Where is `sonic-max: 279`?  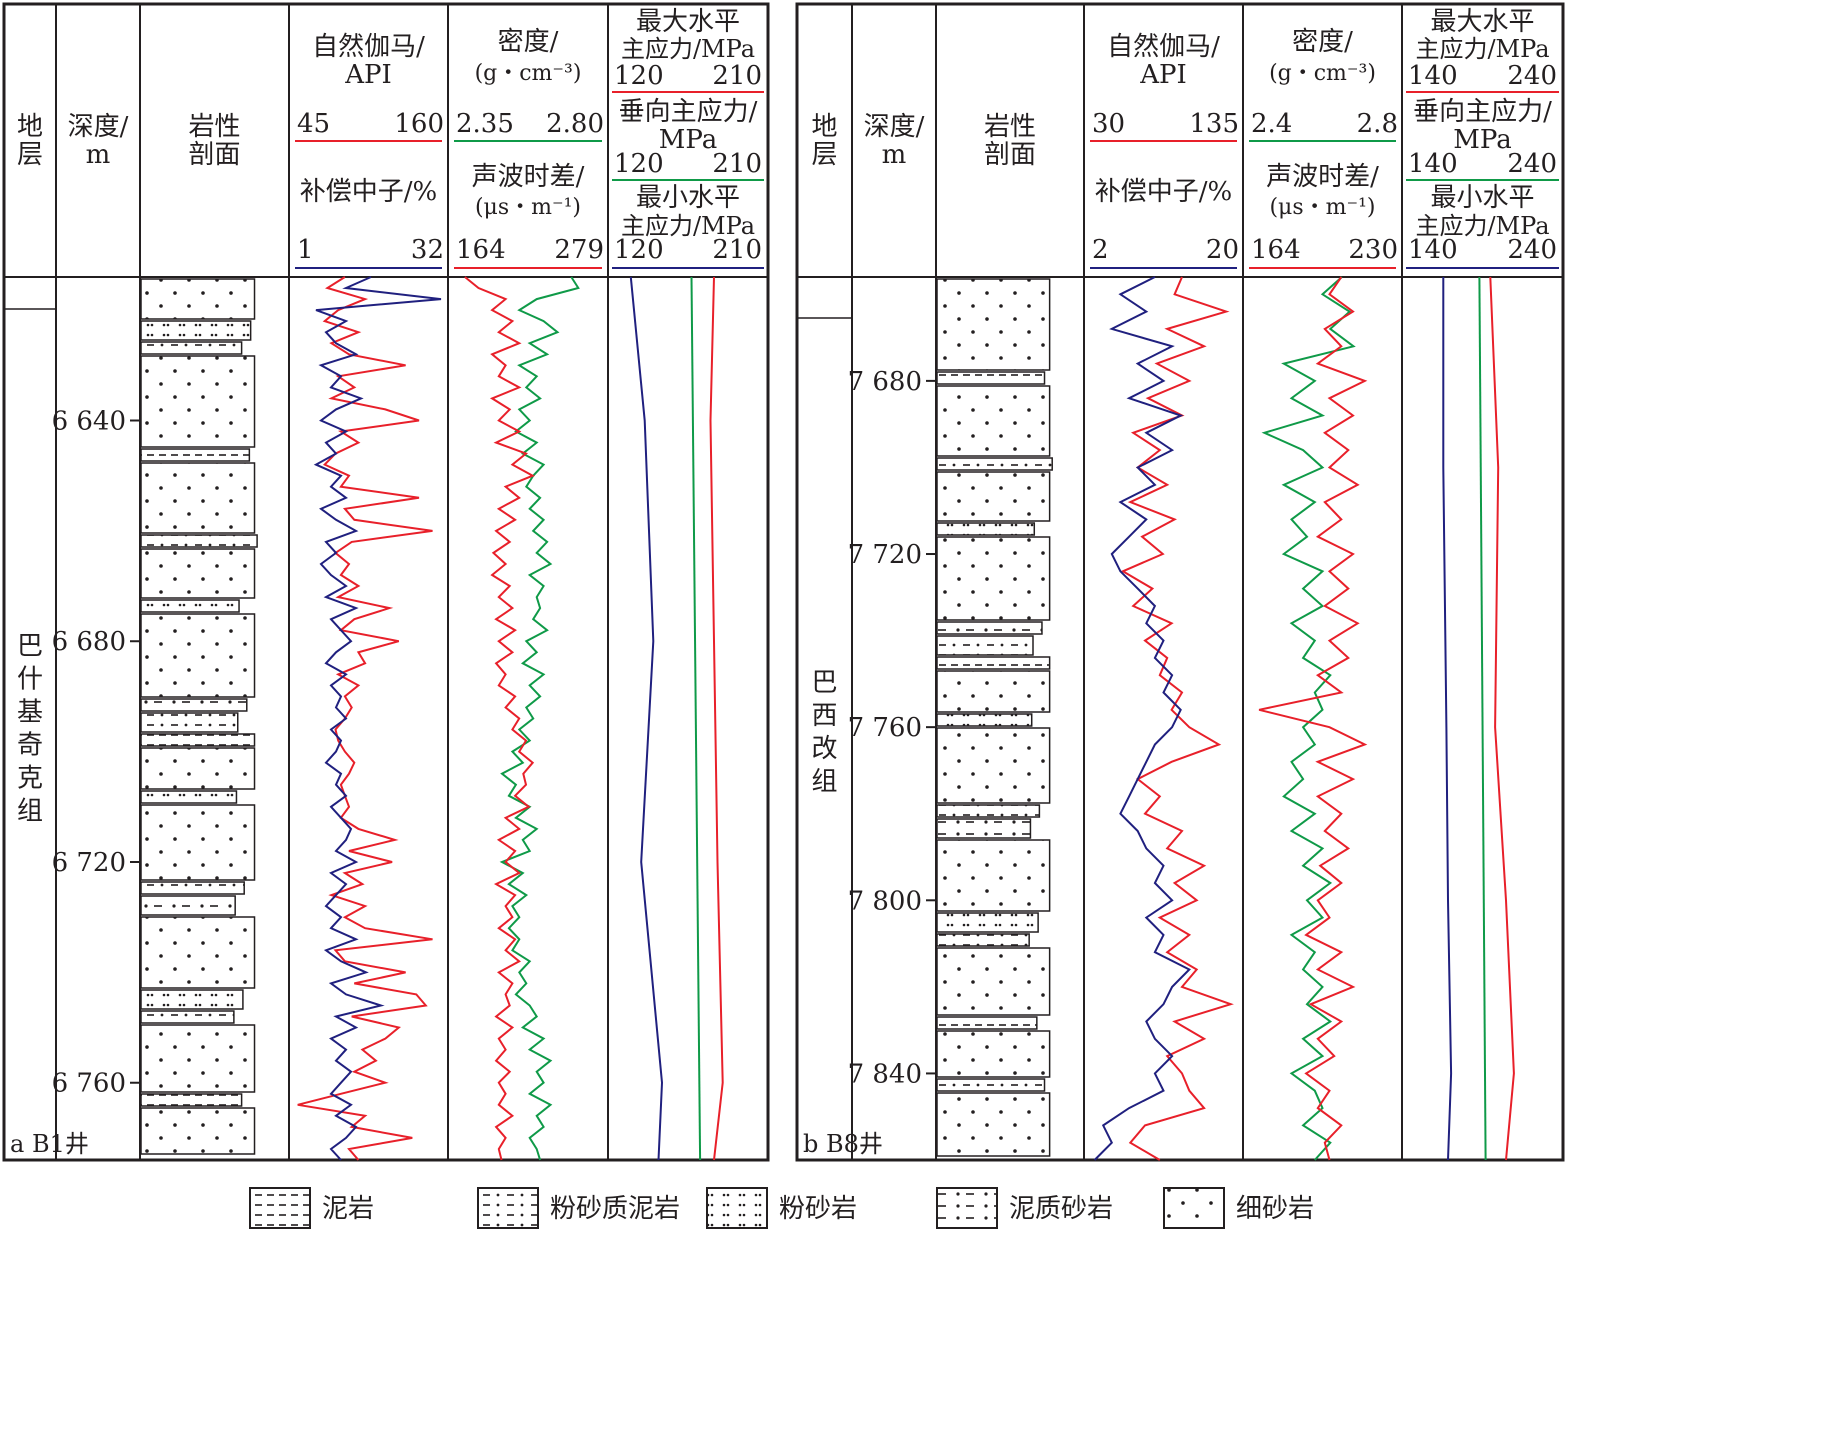
sonic-max: 279 is located at coordinates (579, 250).